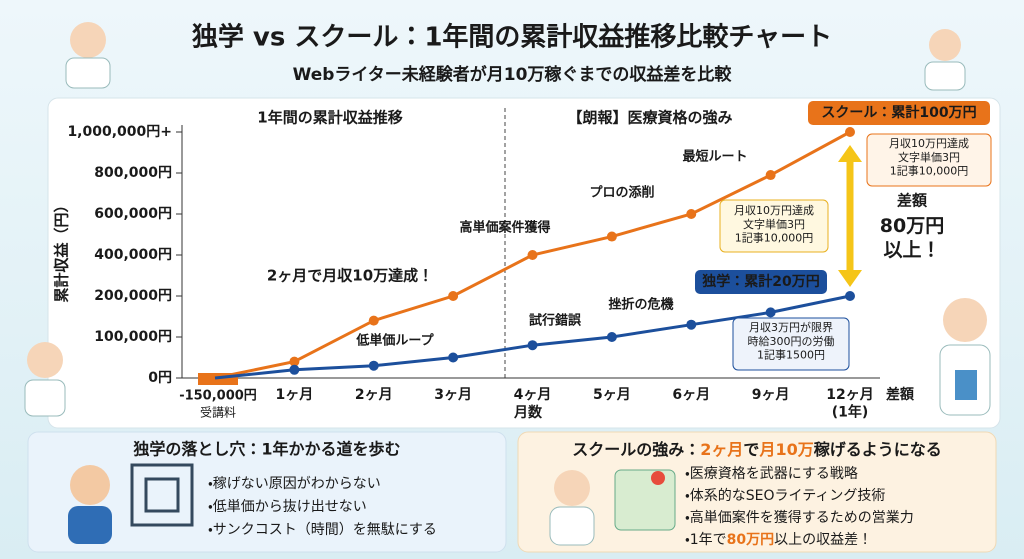  What do you see at coordinates (133, 337) in the screenshot?
I see `y-tick-label: 100,000円` at bounding box center [133, 337].